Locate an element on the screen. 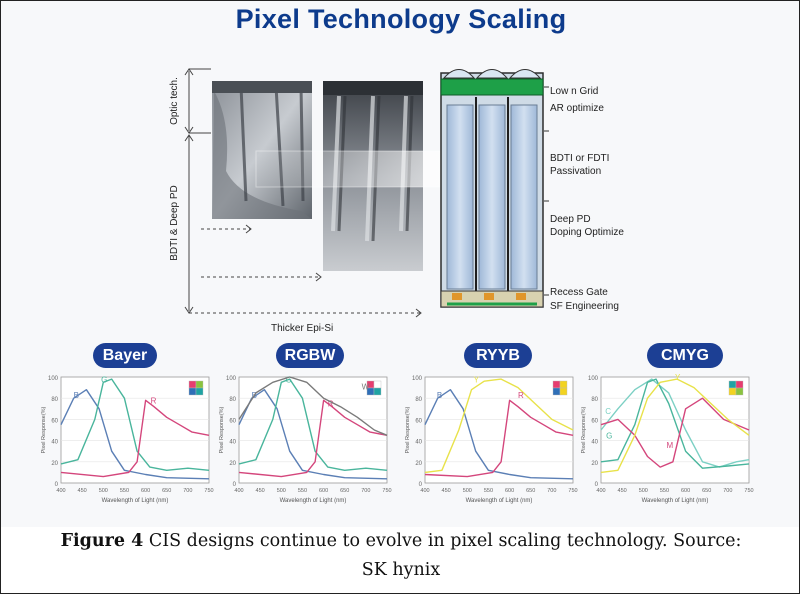  figure-label: Figure 4 is located at coordinates (102, 541).